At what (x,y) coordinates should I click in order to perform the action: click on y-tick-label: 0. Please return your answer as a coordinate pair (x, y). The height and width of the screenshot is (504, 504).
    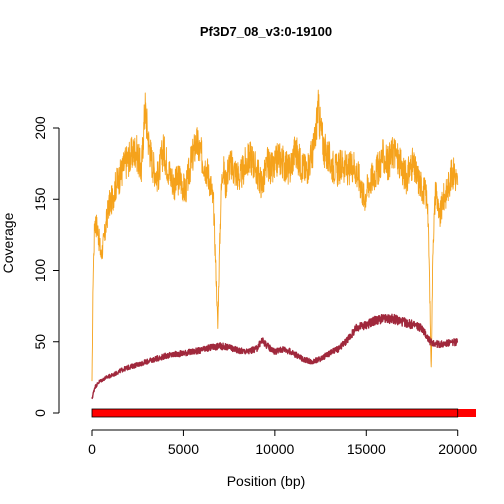
    Looking at the image, I should click on (40, 413).